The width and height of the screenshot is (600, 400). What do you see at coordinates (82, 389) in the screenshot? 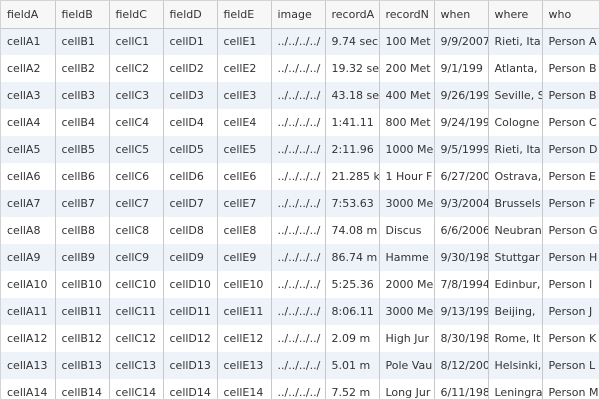
I see `table-cell: cellB14` at bounding box center [82, 389].